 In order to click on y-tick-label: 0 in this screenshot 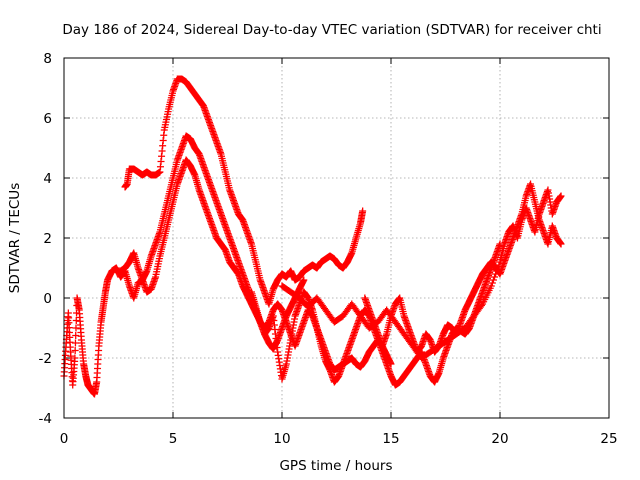, I will do `click(47, 299)`.